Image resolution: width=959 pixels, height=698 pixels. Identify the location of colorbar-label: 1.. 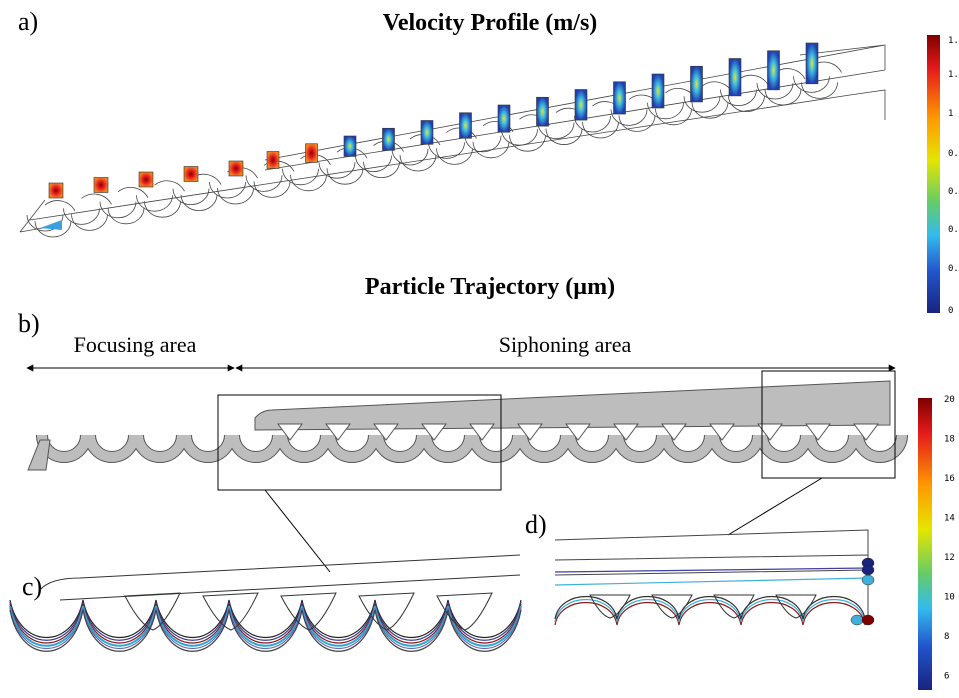
(953, 75).